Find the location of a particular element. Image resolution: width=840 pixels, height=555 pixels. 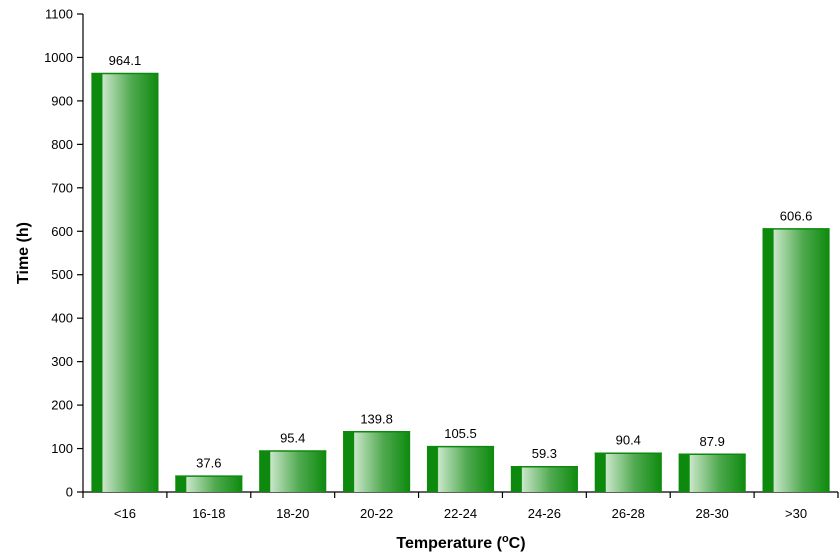

bar-value-label: 90.4 is located at coordinates (628, 440).